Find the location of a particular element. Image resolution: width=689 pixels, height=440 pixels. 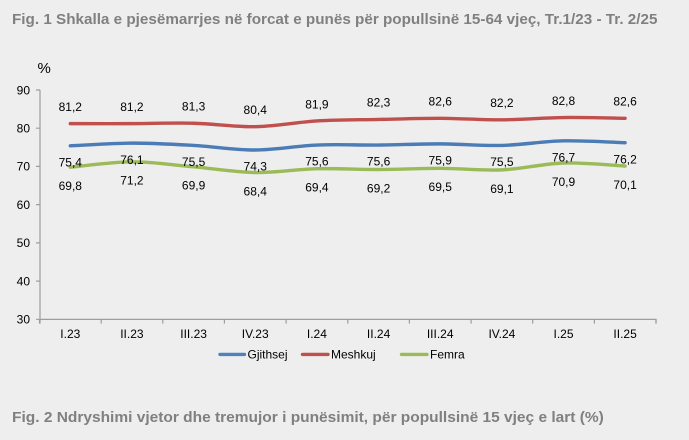

svg-text: 68,4 is located at coordinates (256, 191).